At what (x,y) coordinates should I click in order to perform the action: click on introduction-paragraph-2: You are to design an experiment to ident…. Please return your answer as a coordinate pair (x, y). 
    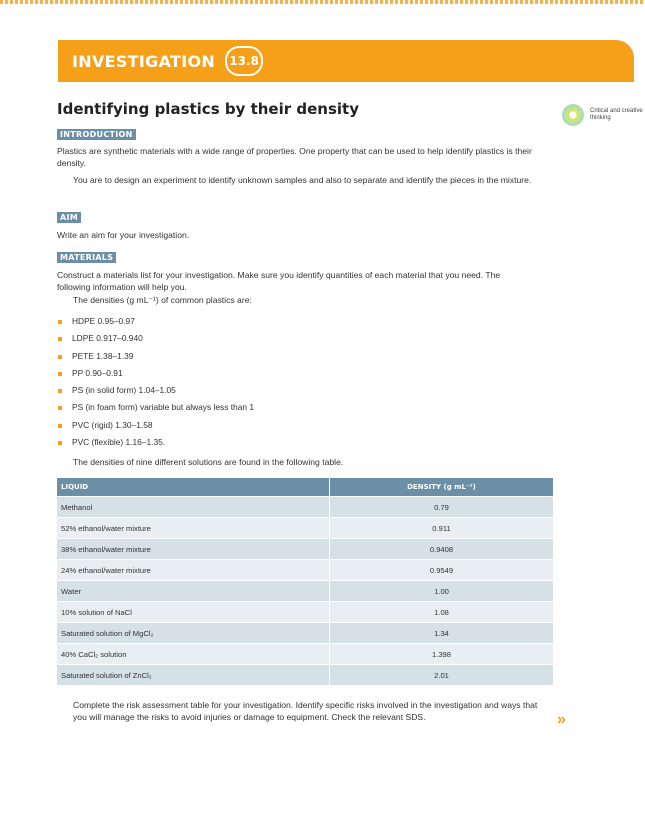
    Looking at the image, I should click on (302, 180).